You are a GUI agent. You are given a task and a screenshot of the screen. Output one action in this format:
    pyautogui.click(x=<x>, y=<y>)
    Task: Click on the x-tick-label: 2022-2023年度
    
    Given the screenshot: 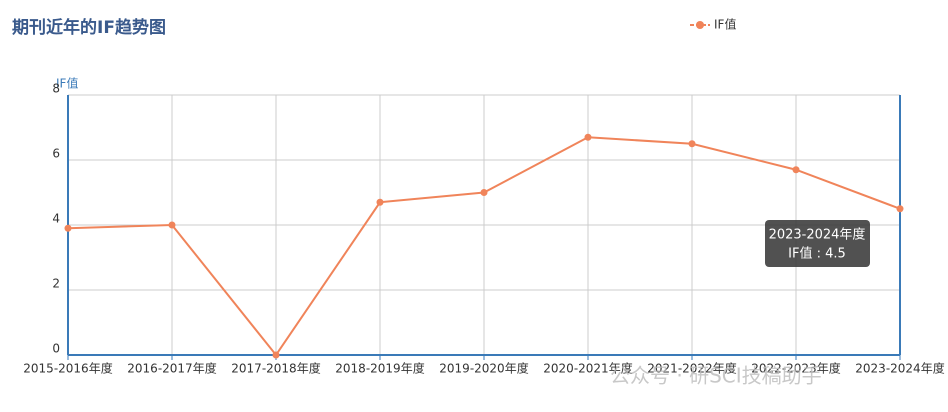 What is the action you would take?
    pyautogui.click(x=795, y=368)
    